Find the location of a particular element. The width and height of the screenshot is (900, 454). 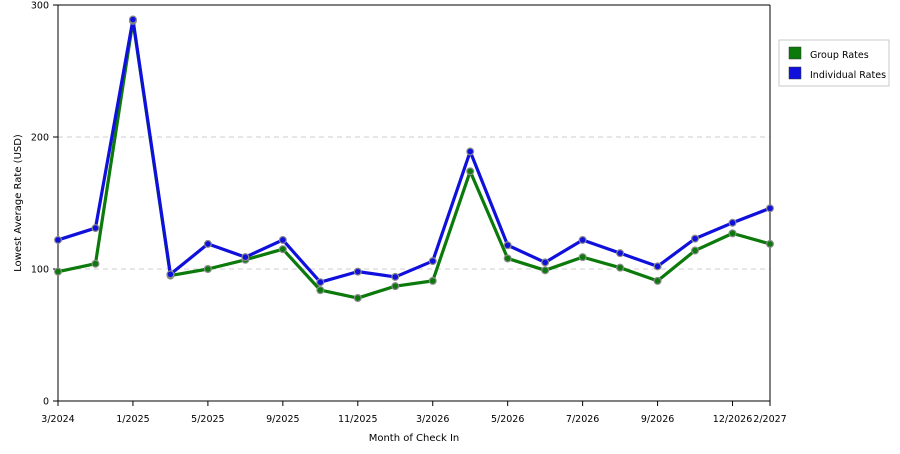

y-ticks: 0 100 200 300 is located at coordinates (44, 204).